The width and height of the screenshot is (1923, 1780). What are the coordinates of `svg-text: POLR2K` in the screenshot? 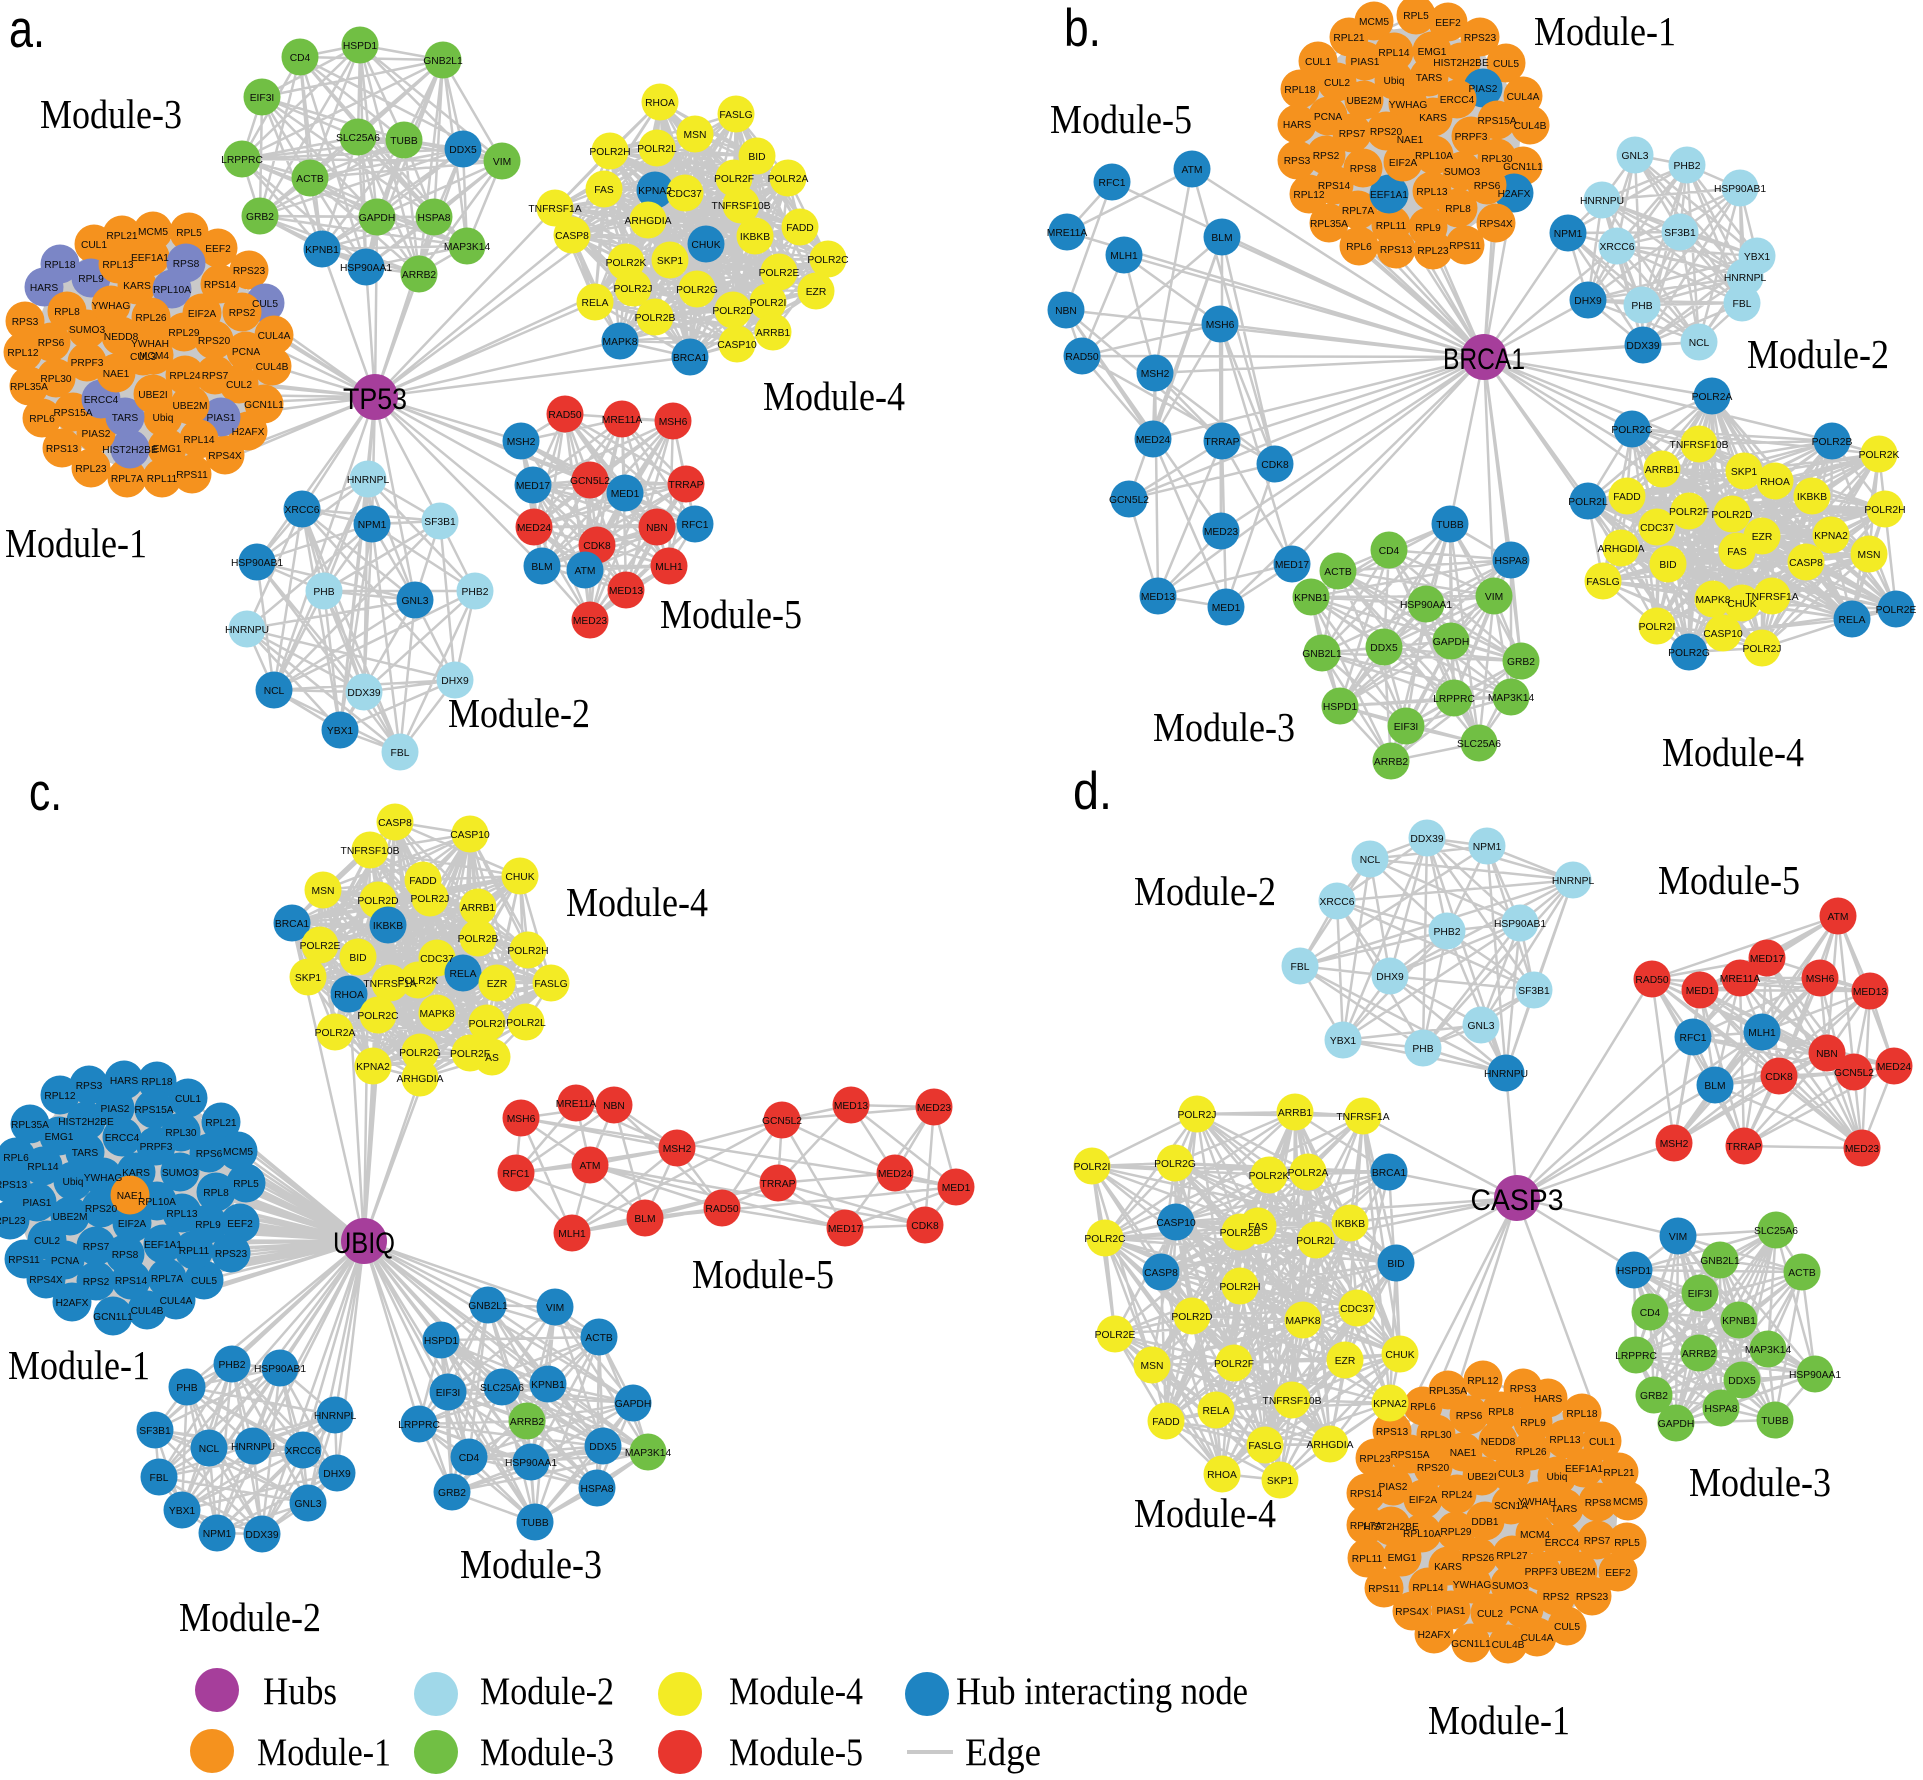 It's located at (1879, 455).